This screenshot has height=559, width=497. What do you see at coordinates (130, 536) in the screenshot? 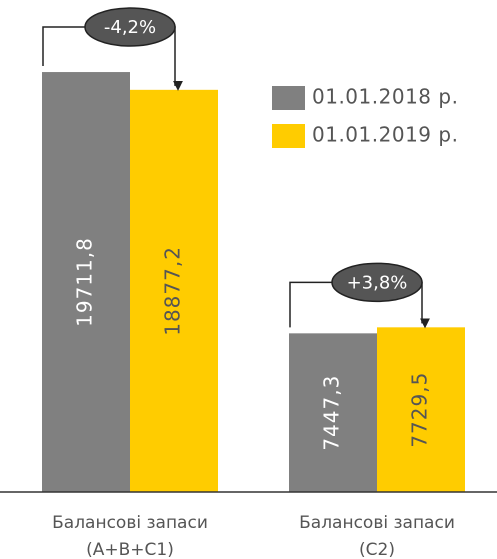
I see `x-tick-label: Балансові запаси (A+B+C1)` at bounding box center [130, 536].